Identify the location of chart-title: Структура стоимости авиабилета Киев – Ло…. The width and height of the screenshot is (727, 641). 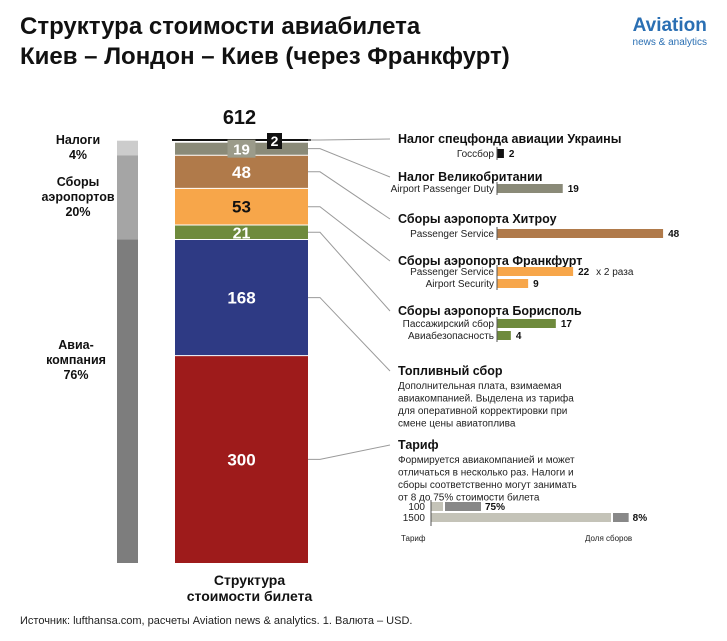
(265, 42).